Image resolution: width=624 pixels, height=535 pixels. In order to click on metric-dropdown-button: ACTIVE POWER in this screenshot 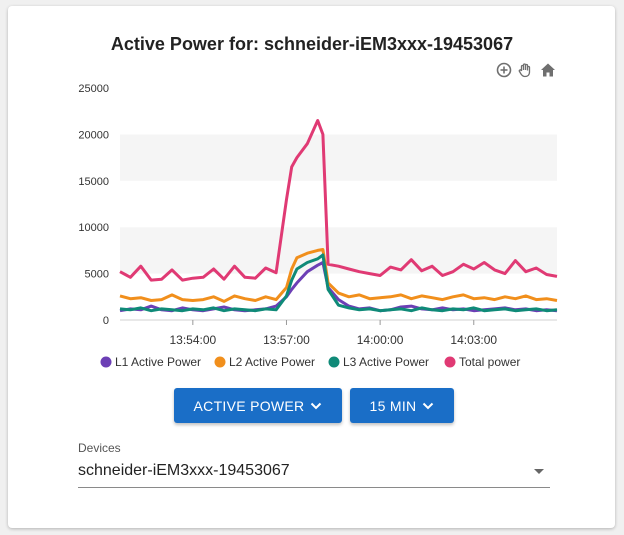, I will do `click(258, 405)`.